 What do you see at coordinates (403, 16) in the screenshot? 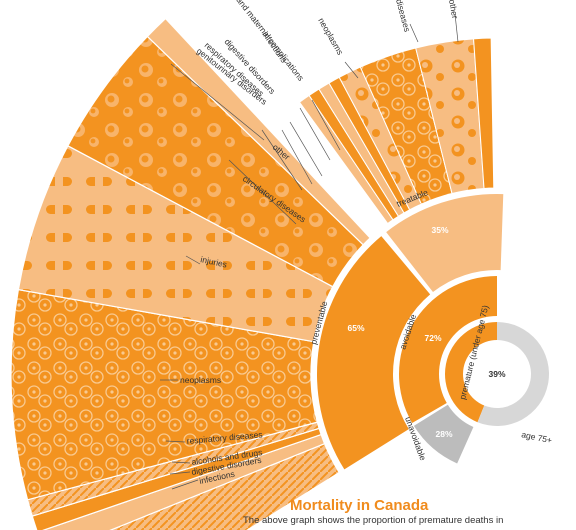
I see `label-diseases: diseases` at bounding box center [403, 16].